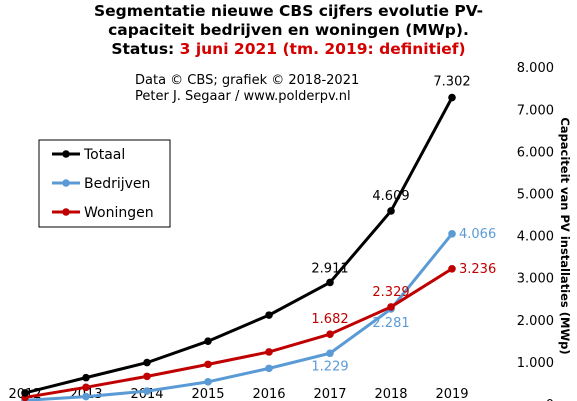  What do you see at coordinates (86, 377) in the screenshot?
I see `point-totaal-2013` at bounding box center [86, 377].